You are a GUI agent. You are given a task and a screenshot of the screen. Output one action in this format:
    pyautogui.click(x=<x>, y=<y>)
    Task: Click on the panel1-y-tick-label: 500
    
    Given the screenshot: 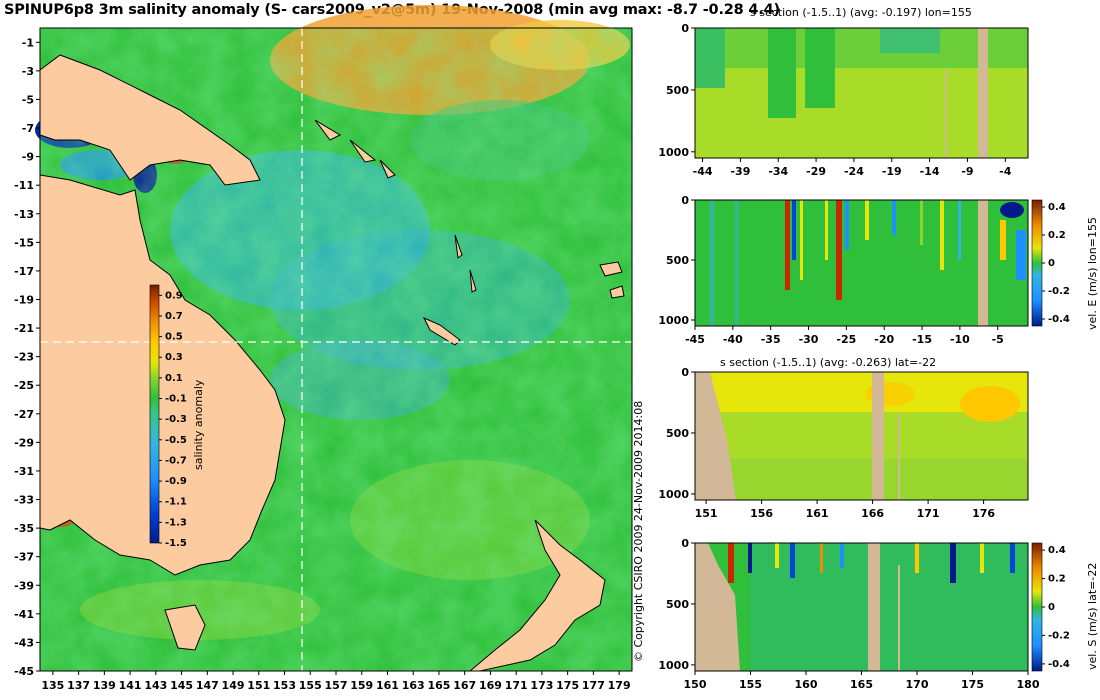 What is the action you would take?
    pyautogui.click(x=677, y=90)
    